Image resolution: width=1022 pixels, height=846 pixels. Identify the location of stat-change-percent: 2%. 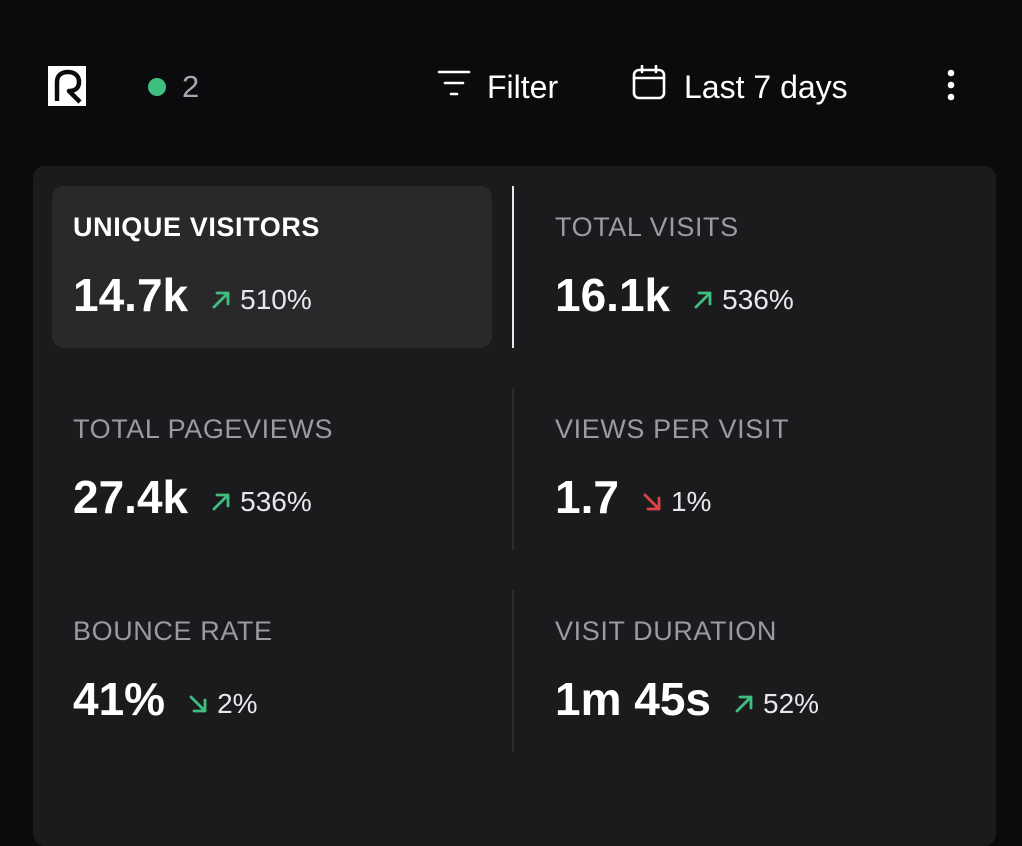
(237, 703).